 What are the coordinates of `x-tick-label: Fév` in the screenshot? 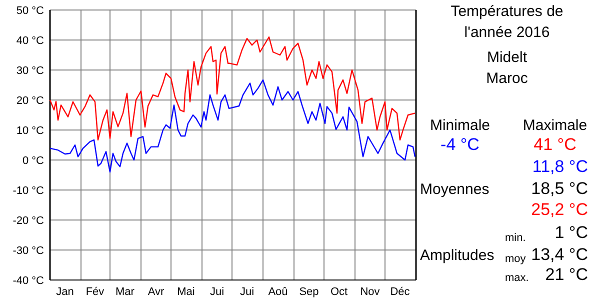 It's located at (95, 292).